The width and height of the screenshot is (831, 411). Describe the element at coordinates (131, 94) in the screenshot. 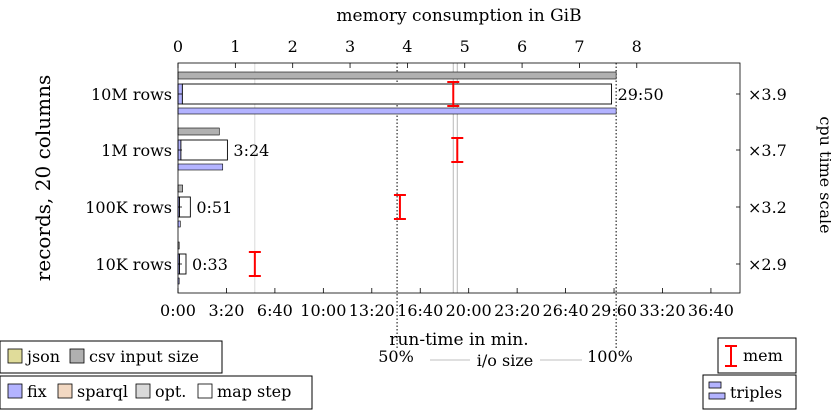

I see `category-label-0: 10M rows` at that location.